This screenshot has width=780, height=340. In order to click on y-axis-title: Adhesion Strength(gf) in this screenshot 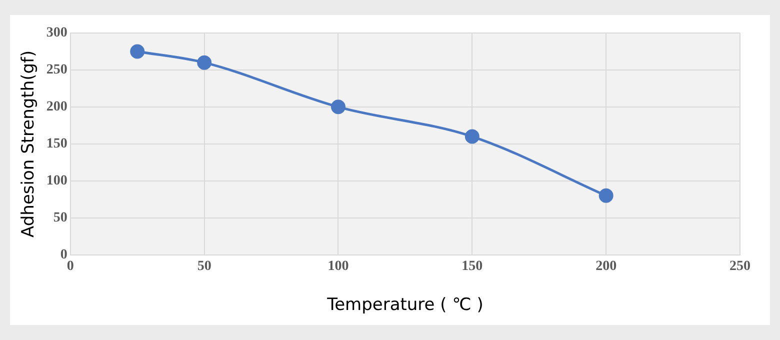, I will do `click(28, 144)`.